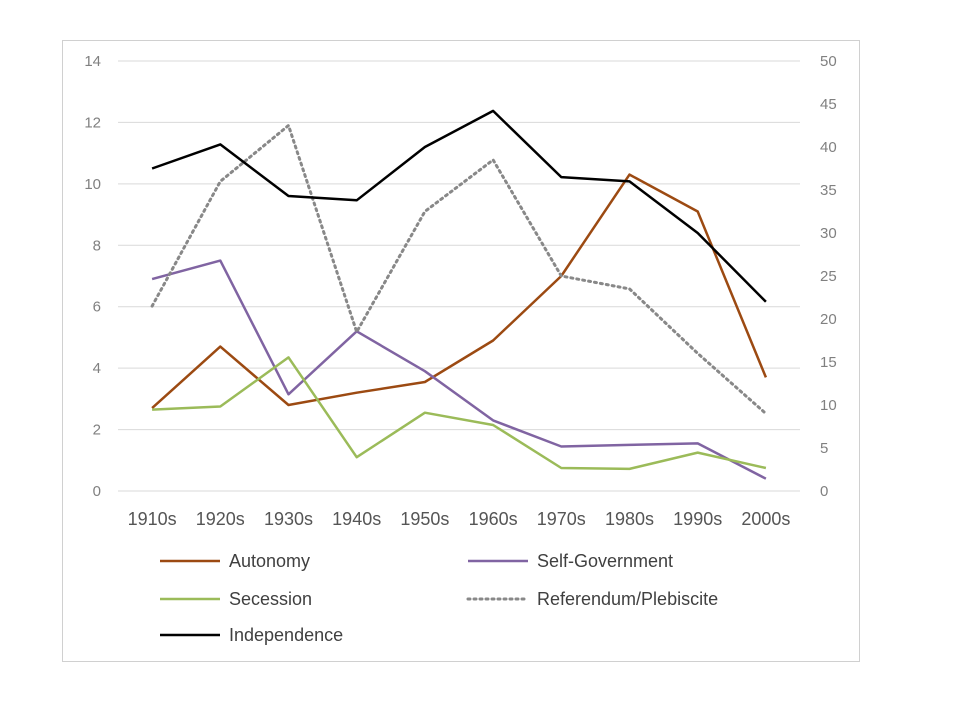  Describe the element at coordinates (605, 561) in the screenshot. I see `legend-label: Self-Government` at that location.